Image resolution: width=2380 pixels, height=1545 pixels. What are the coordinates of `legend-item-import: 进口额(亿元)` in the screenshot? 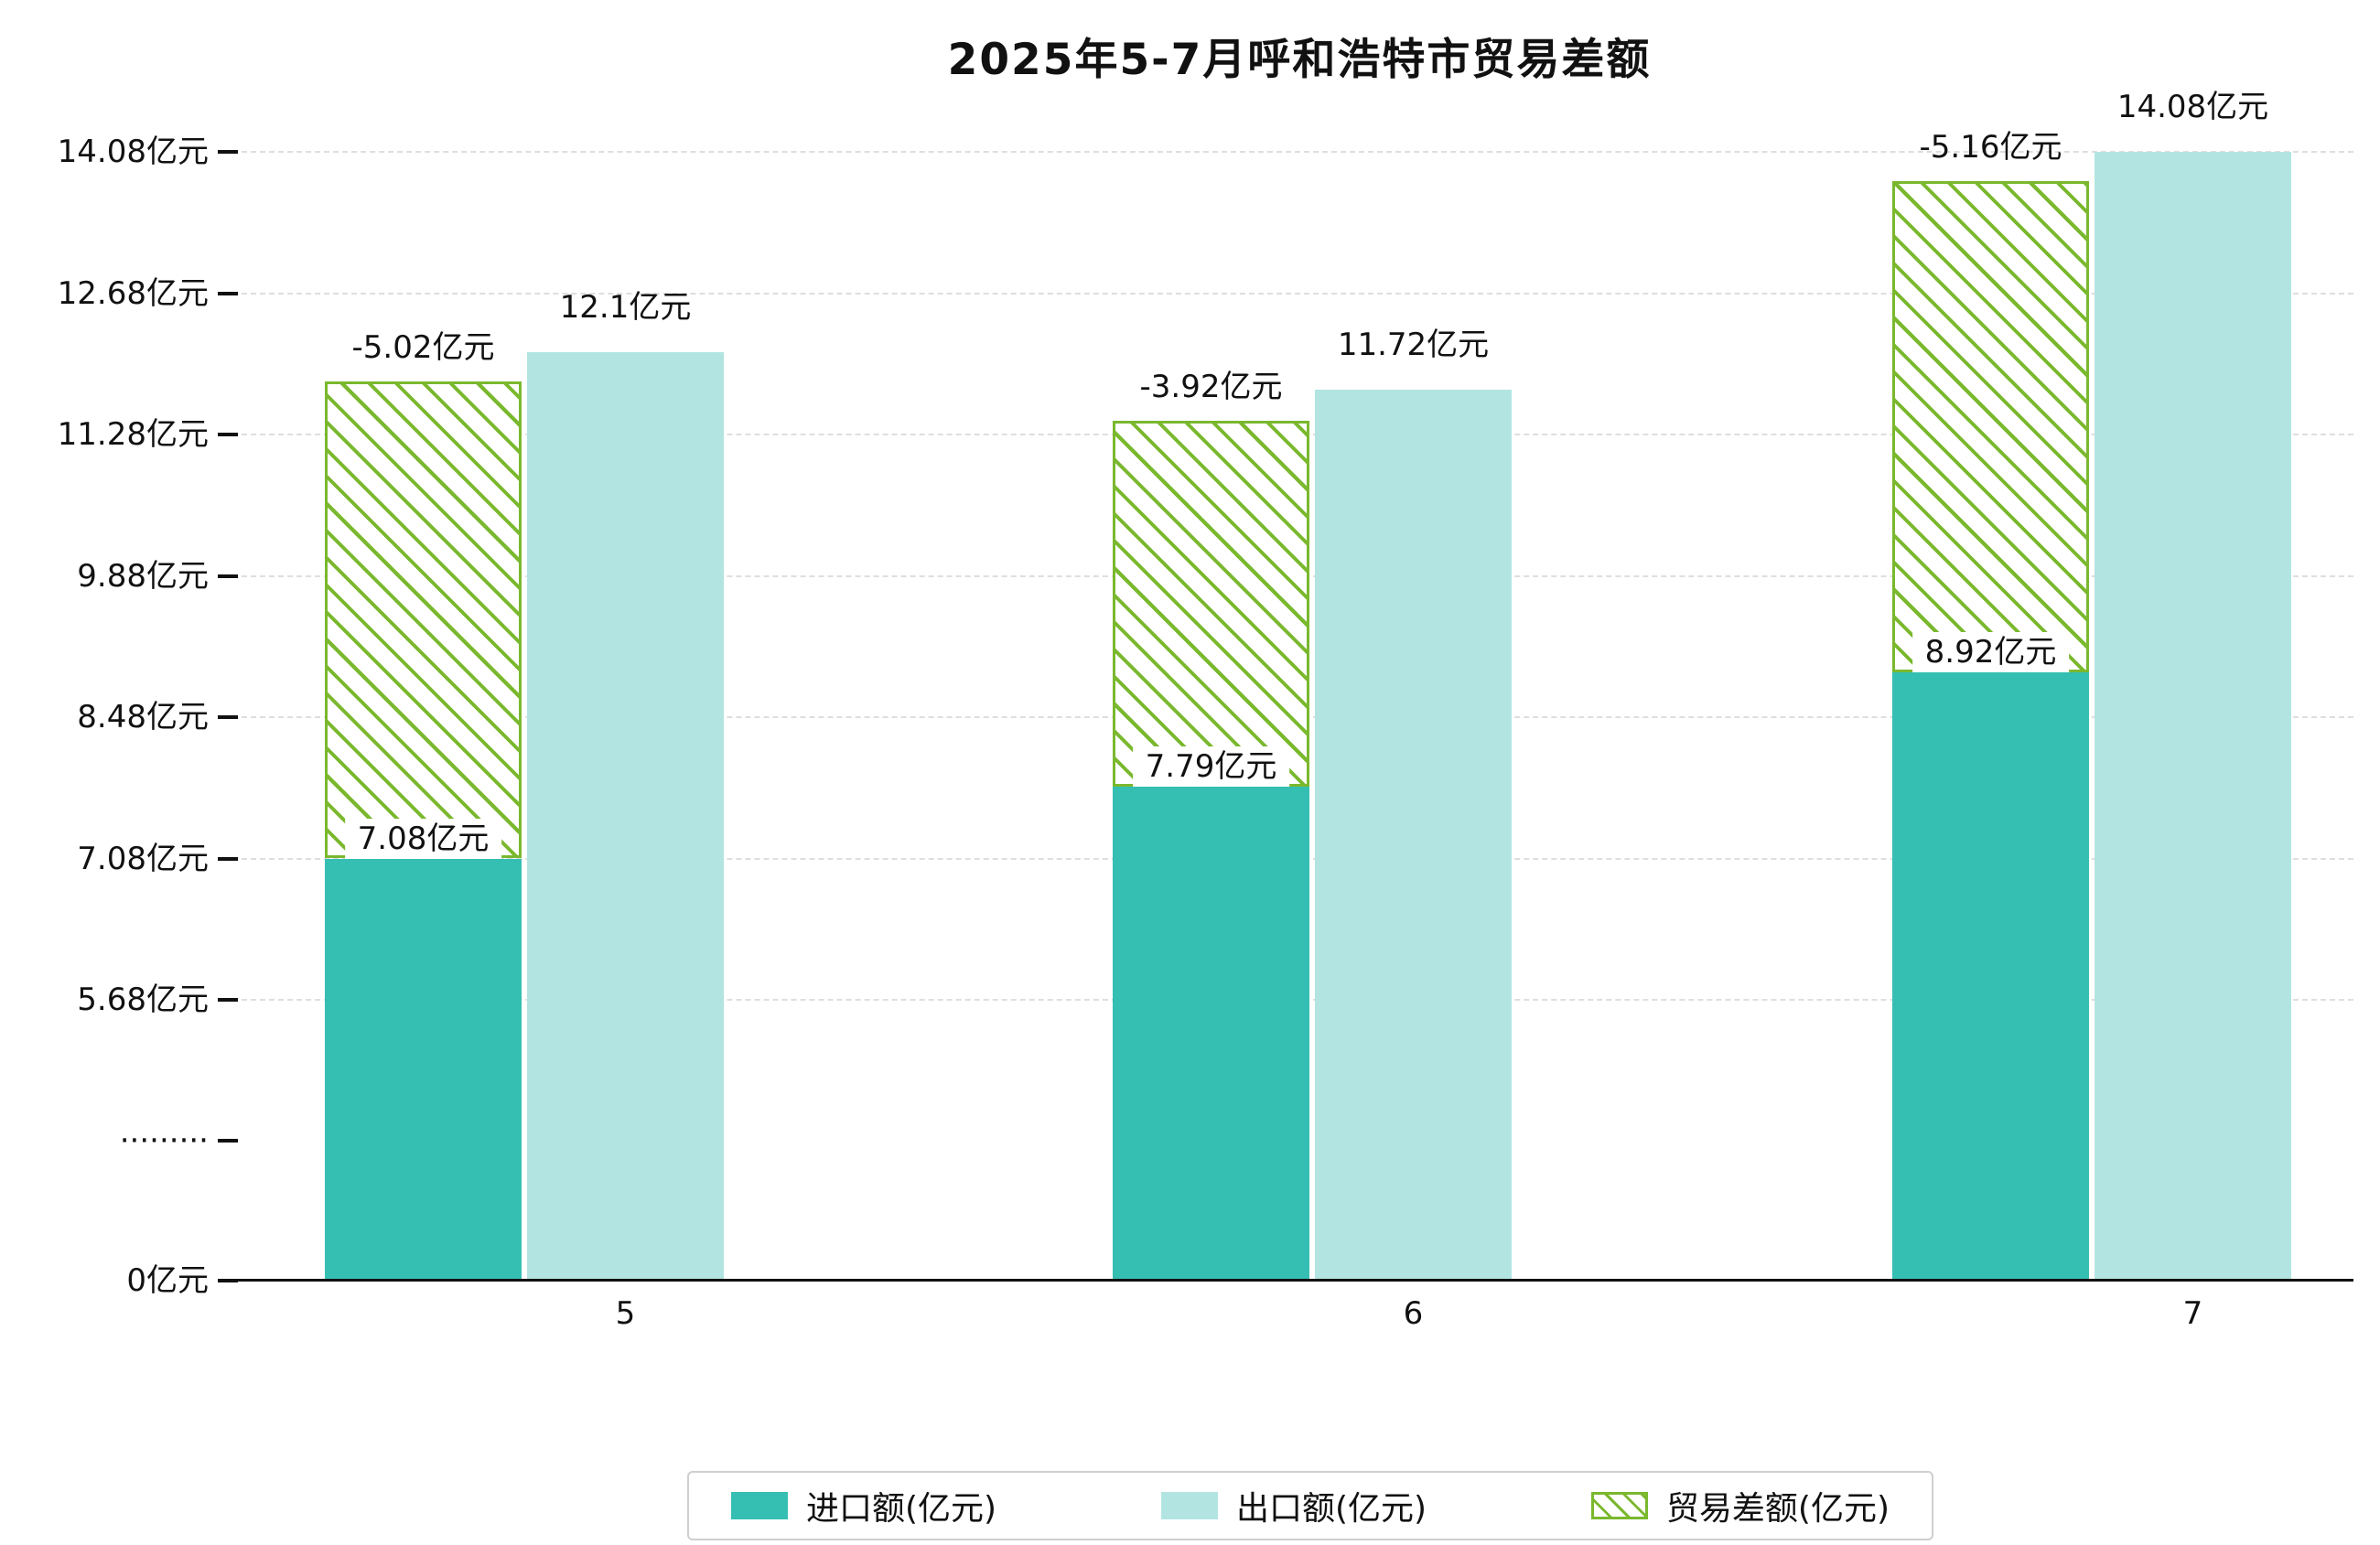 It's located at (863, 1505).